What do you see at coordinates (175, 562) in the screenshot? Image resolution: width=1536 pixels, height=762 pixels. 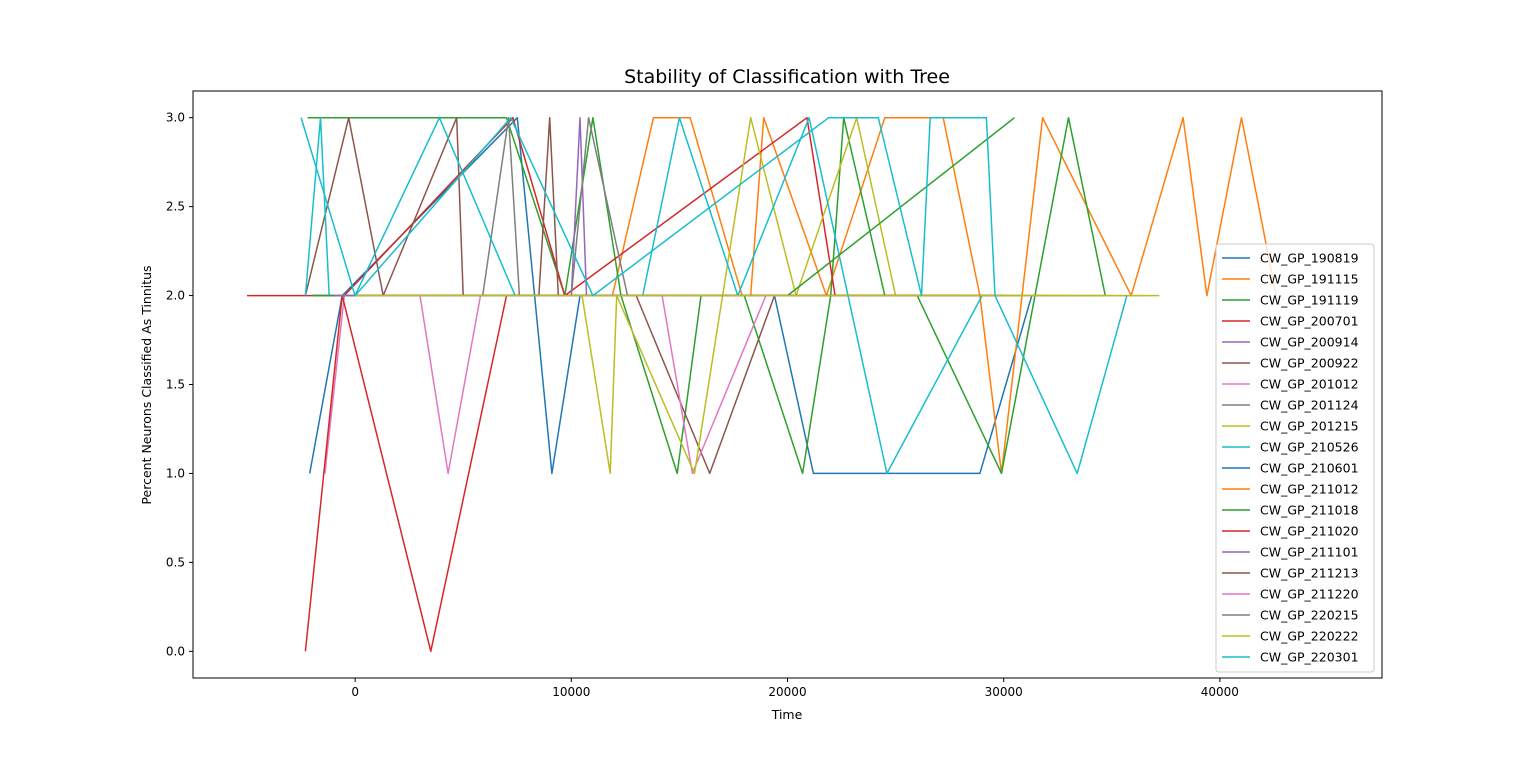 I see `y-tick-label: 0.5` at bounding box center [175, 562].